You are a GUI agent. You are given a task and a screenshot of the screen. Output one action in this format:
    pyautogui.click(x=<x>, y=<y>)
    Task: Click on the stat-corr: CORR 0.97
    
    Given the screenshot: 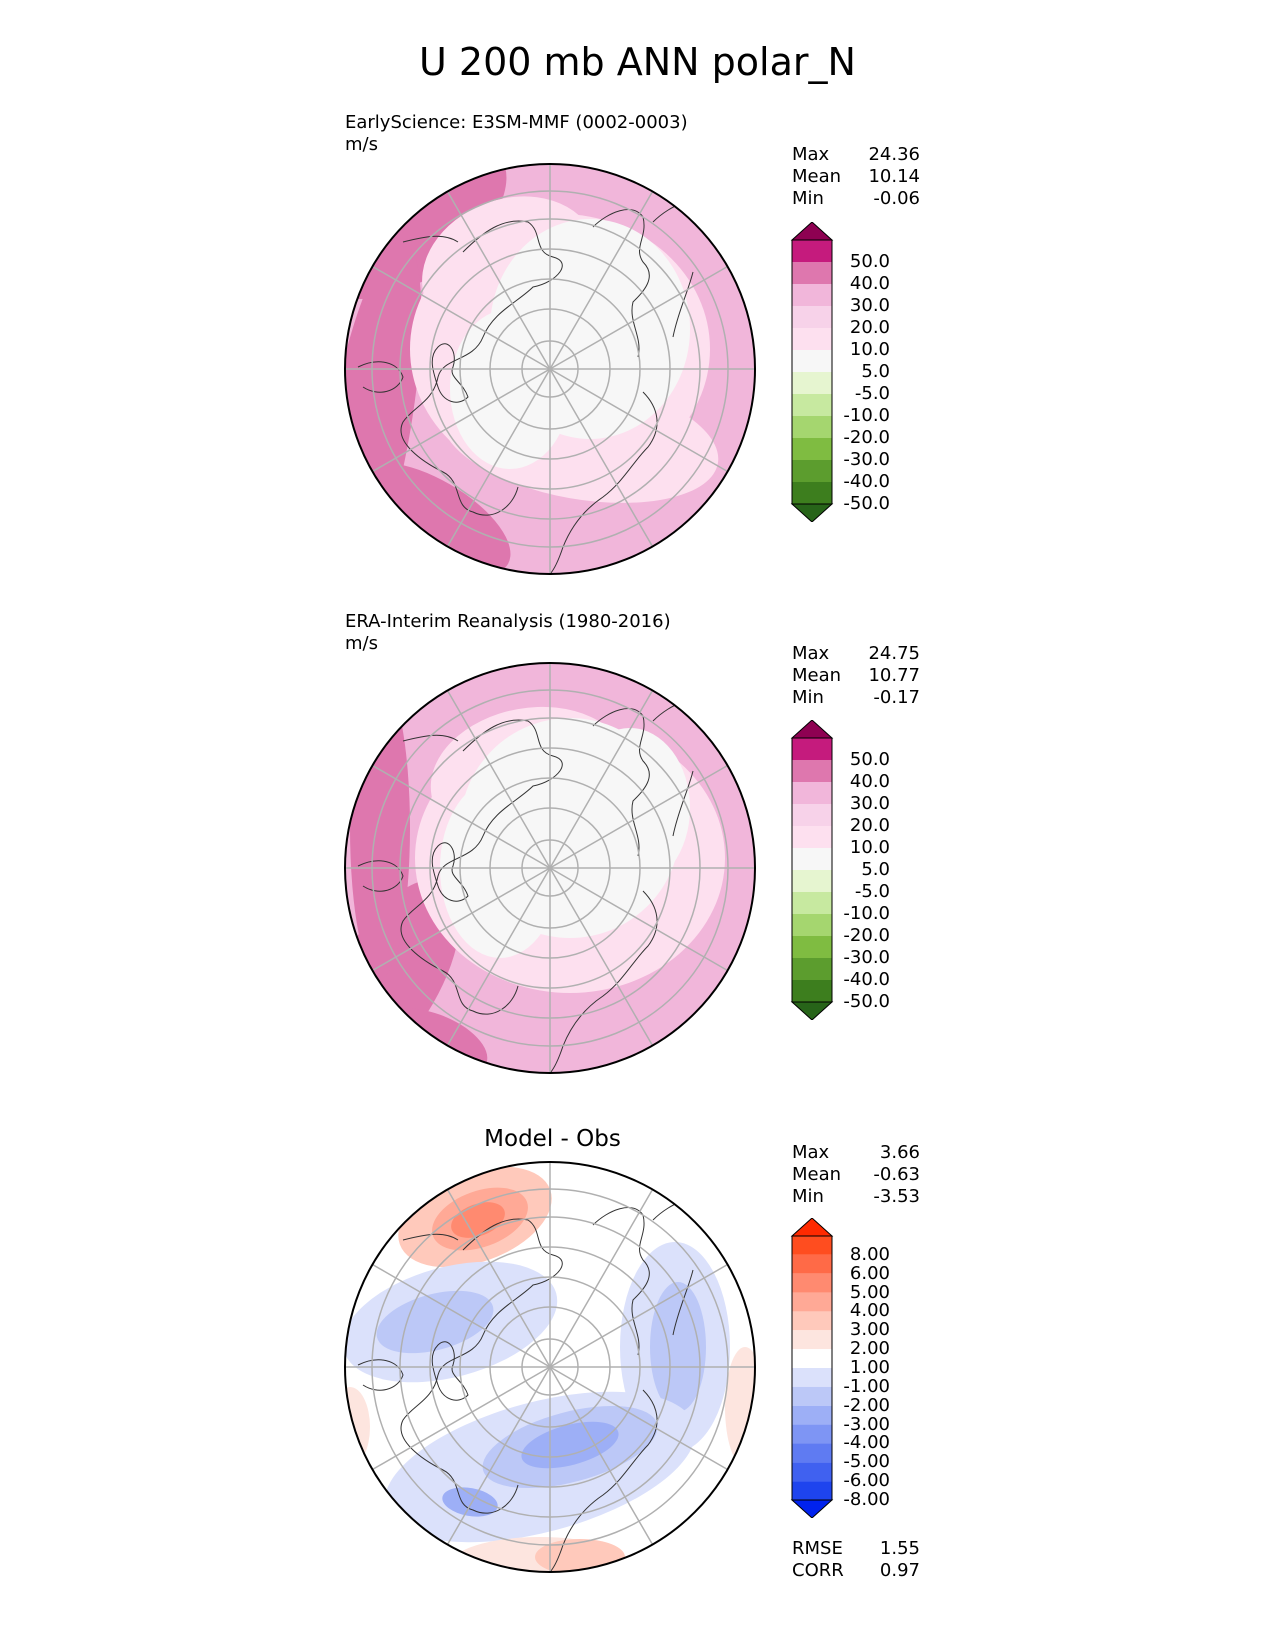 What is the action you would take?
    pyautogui.click(x=856, y=1570)
    